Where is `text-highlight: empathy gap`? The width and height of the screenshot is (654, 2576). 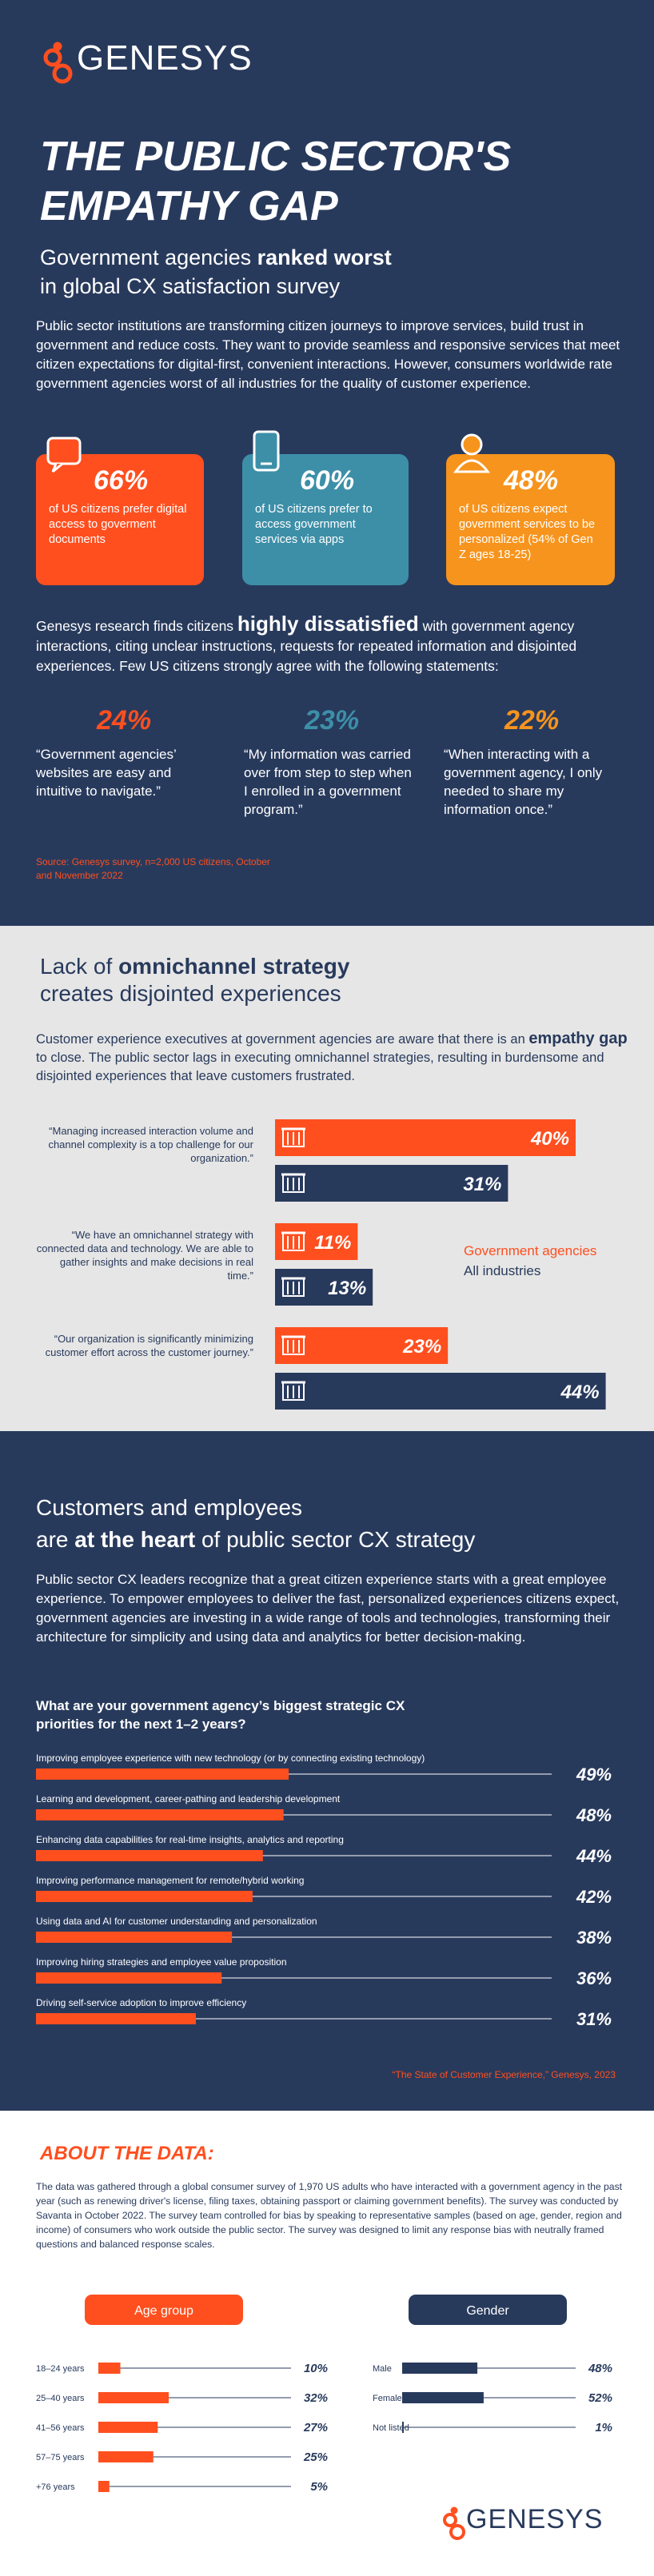 text-highlight: empathy gap is located at coordinates (578, 1038).